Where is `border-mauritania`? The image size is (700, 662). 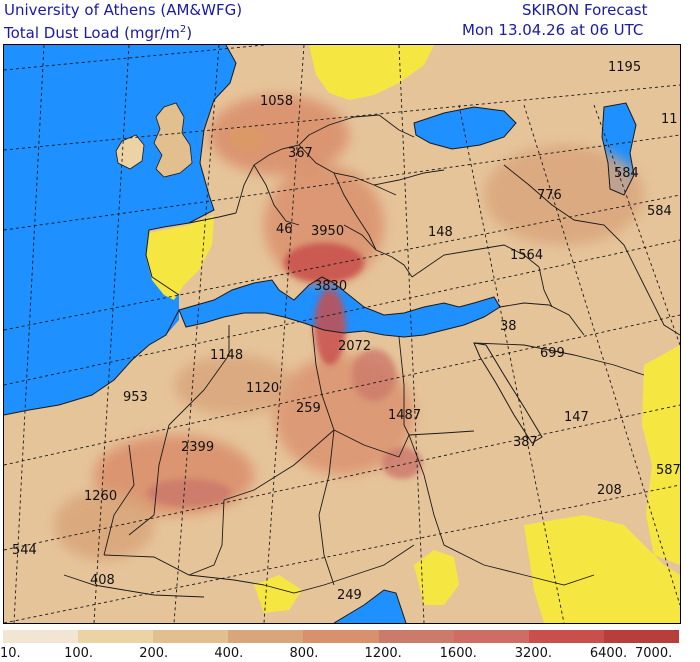
border-mauritania is located at coordinates (119, 500).